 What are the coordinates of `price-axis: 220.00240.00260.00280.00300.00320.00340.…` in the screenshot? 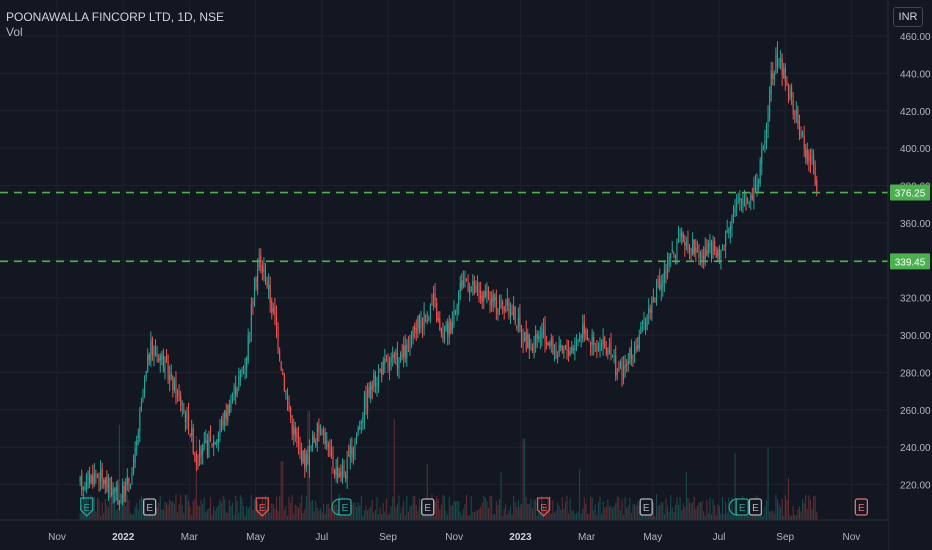 It's located at (909, 275).